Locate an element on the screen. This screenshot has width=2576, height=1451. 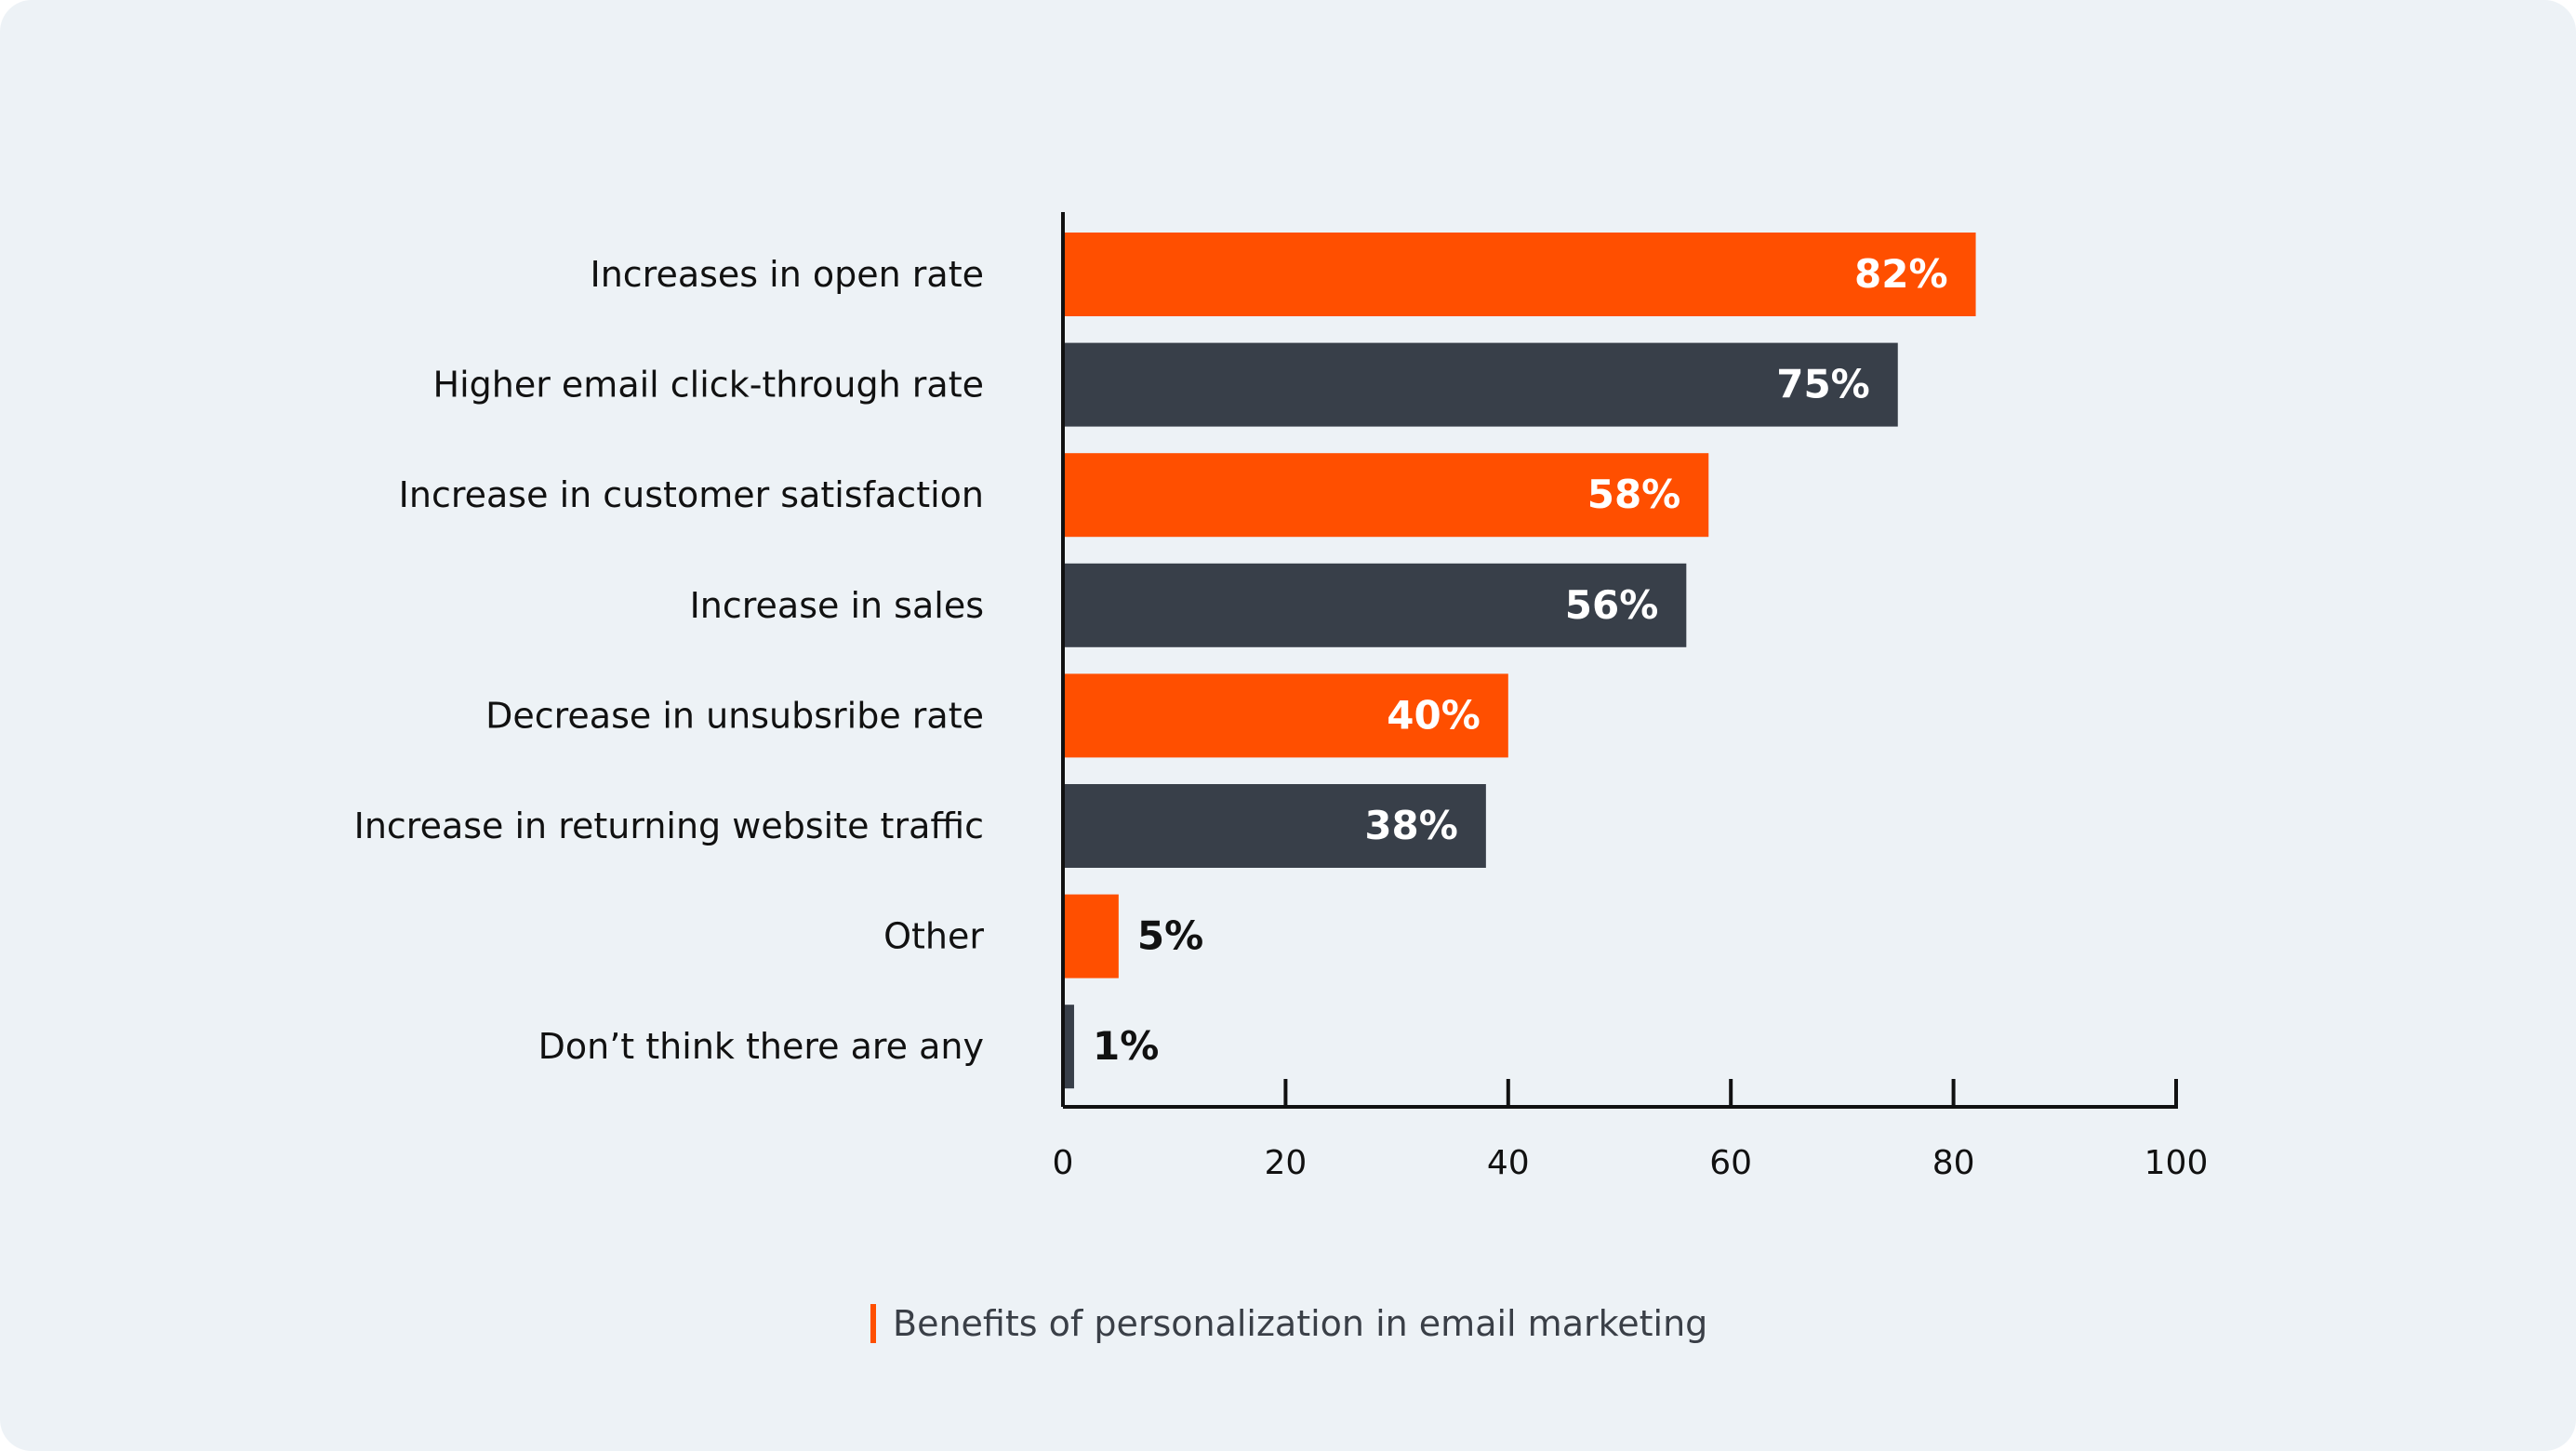
legend-swatch is located at coordinates (873, 1323).